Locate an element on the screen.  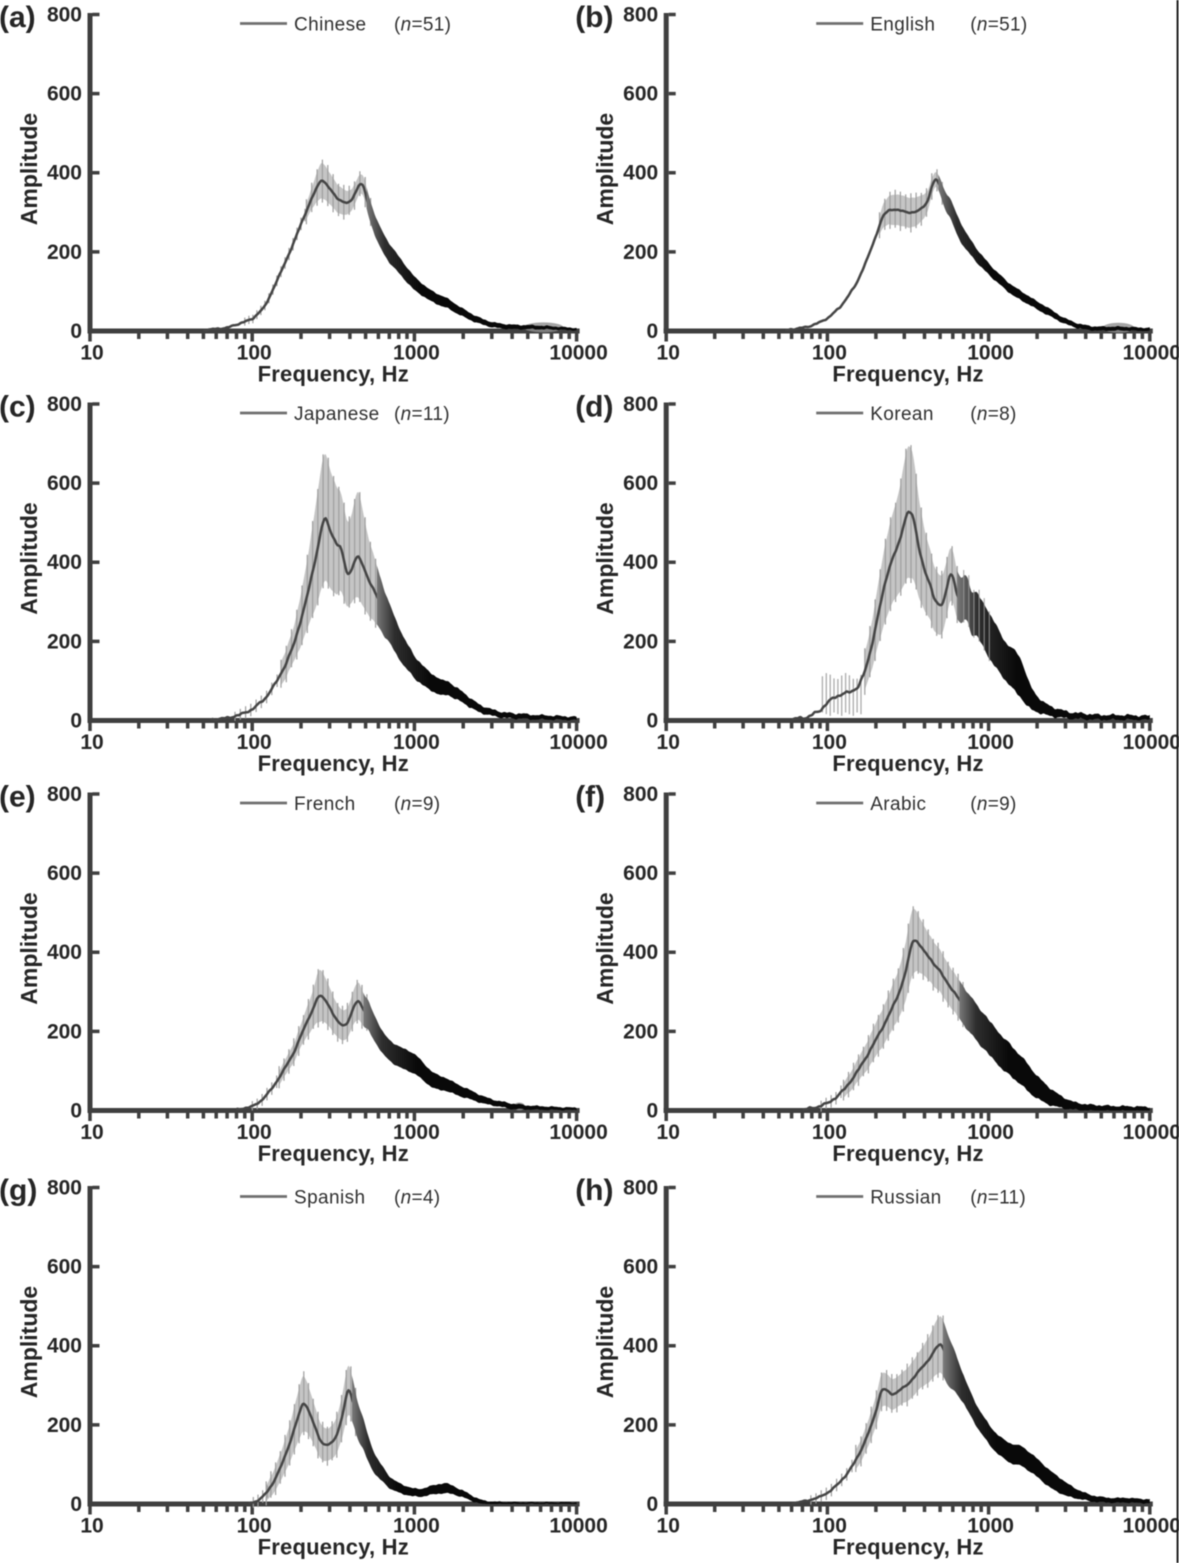
svg-text: Arabic is located at coordinates (898, 804).